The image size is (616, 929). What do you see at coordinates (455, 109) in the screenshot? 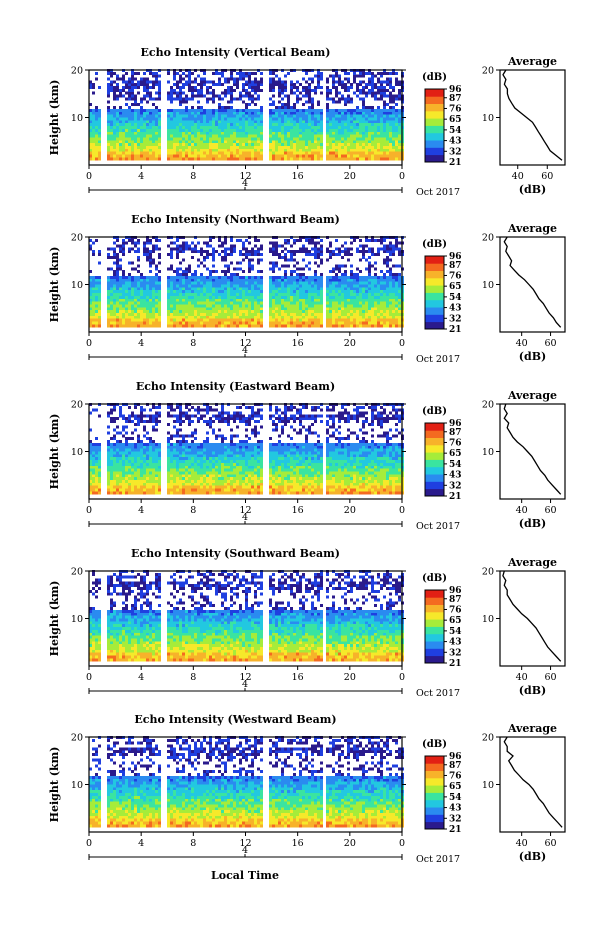
I see `colorbar-tick-label: 76` at bounding box center [455, 109].